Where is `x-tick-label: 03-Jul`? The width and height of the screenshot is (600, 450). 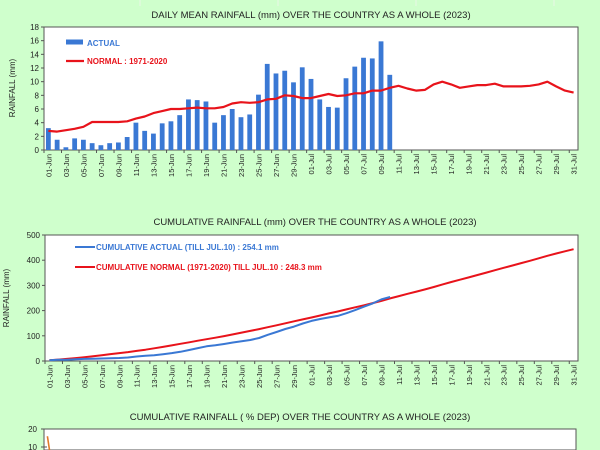
x-tick-label: 03-Jul is located at coordinates (329, 375).